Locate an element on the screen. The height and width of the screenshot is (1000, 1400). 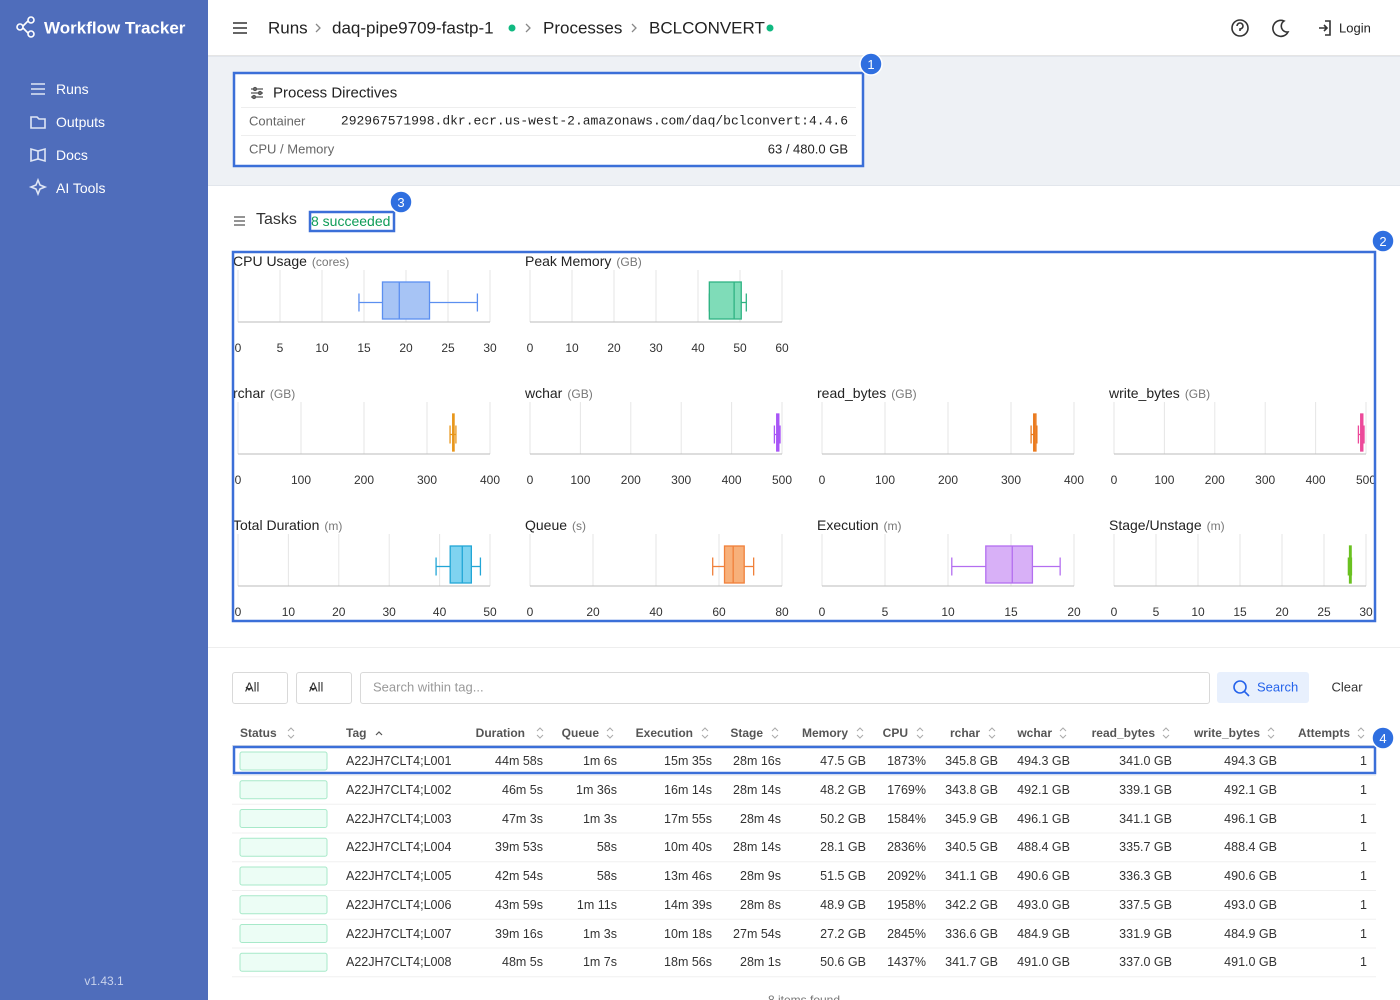
cell: 341.0 GB is located at coordinates (1145, 760).